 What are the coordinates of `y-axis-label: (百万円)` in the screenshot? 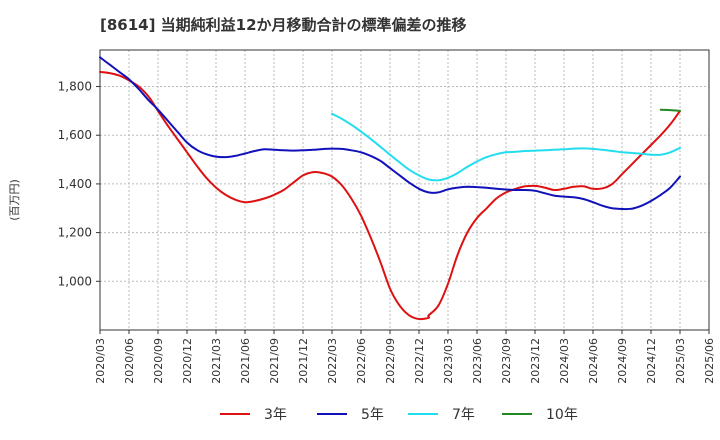 It's located at (14, 200).